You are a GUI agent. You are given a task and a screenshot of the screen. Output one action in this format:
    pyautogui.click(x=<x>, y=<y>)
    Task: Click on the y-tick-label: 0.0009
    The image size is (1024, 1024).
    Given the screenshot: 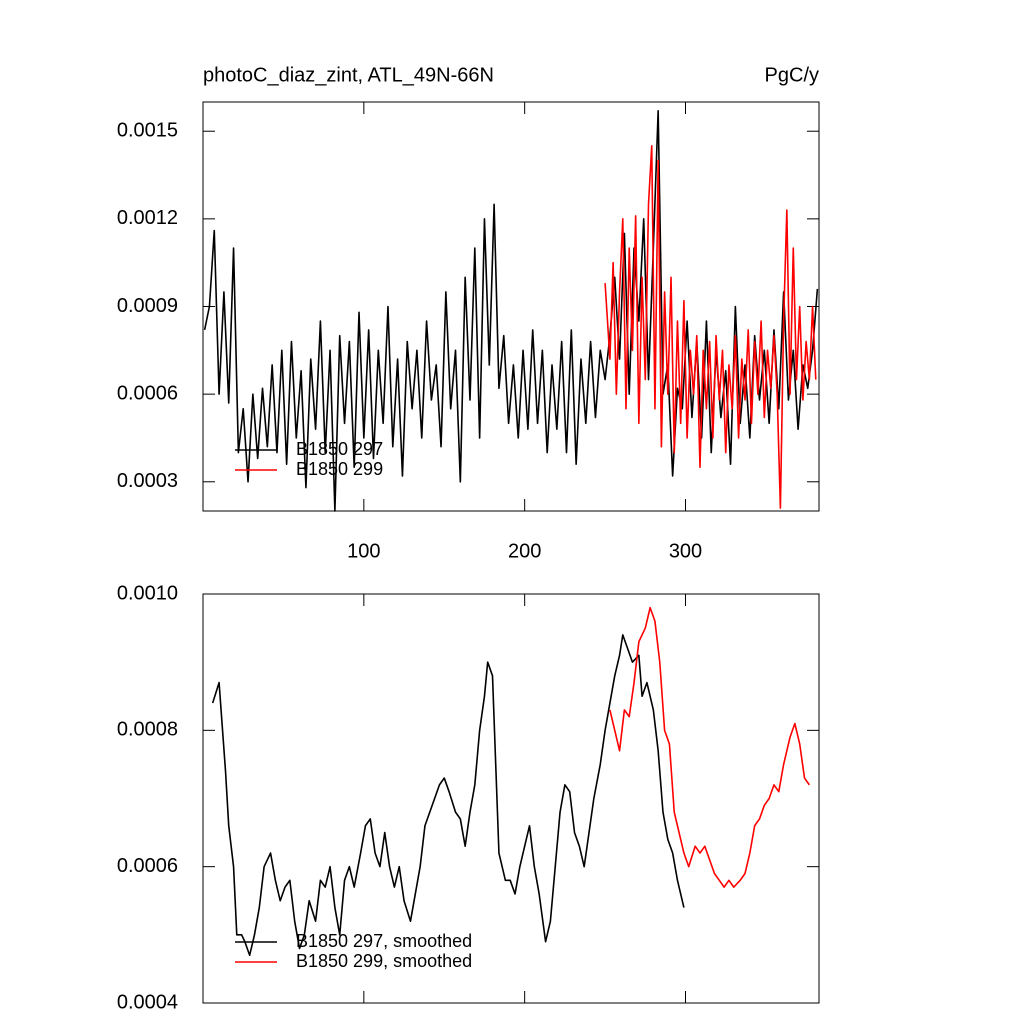 What is the action you would take?
    pyautogui.click(x=147, y=306)
    